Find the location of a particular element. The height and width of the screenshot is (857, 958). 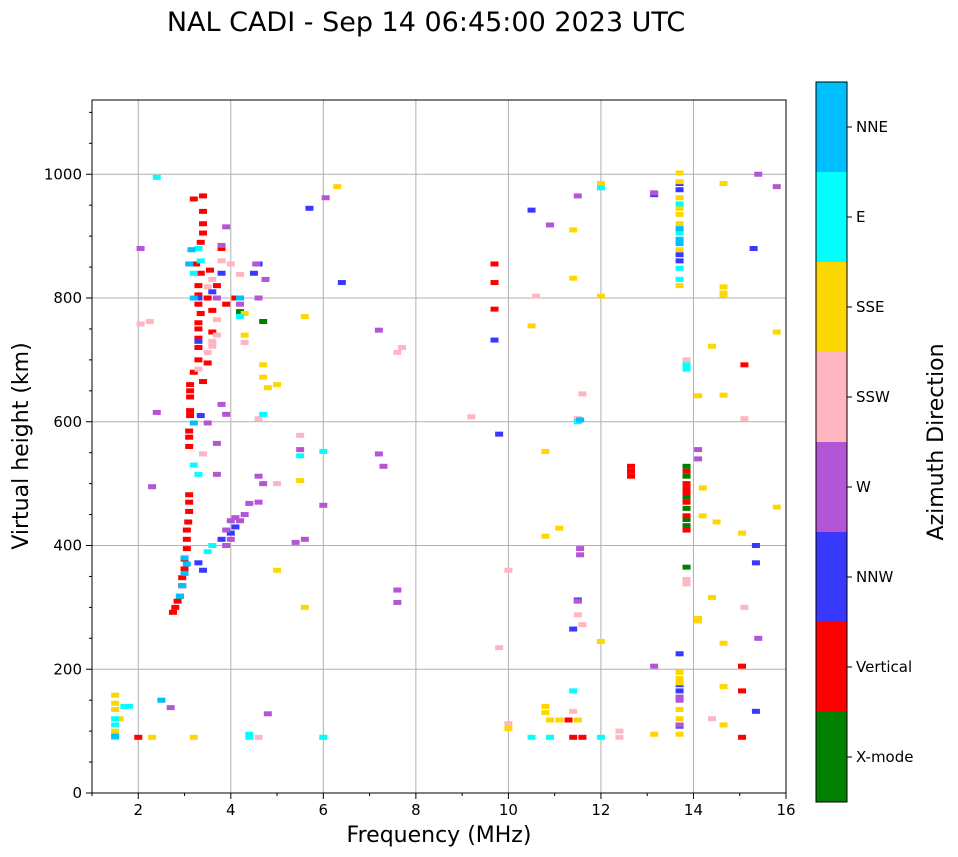

colorbar-segment-e is located at coordinates (831, 217).